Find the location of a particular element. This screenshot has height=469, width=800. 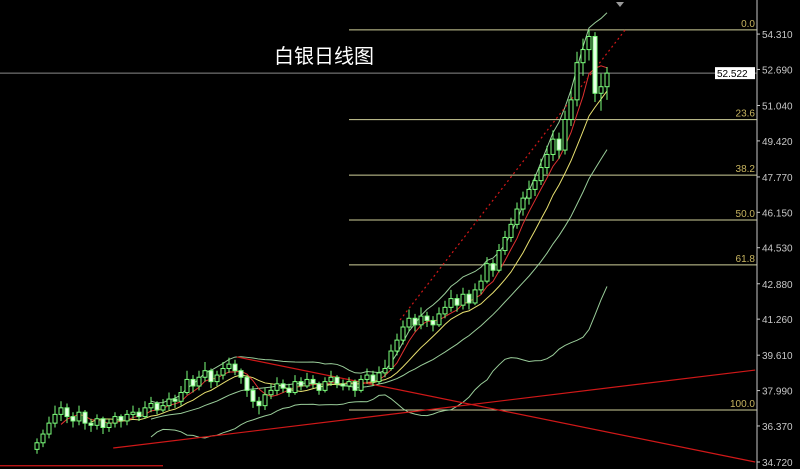

price-axis-label: 54.310 is located at coordinates (777, 35).